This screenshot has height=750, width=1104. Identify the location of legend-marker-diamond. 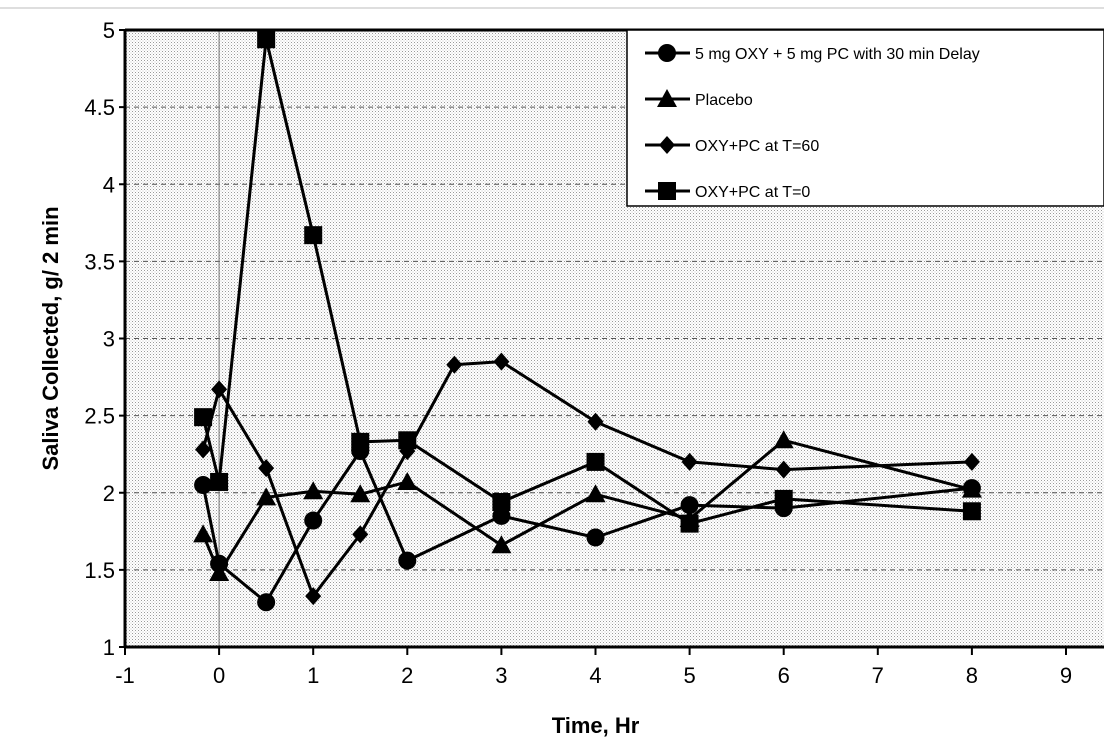
(667, 145).